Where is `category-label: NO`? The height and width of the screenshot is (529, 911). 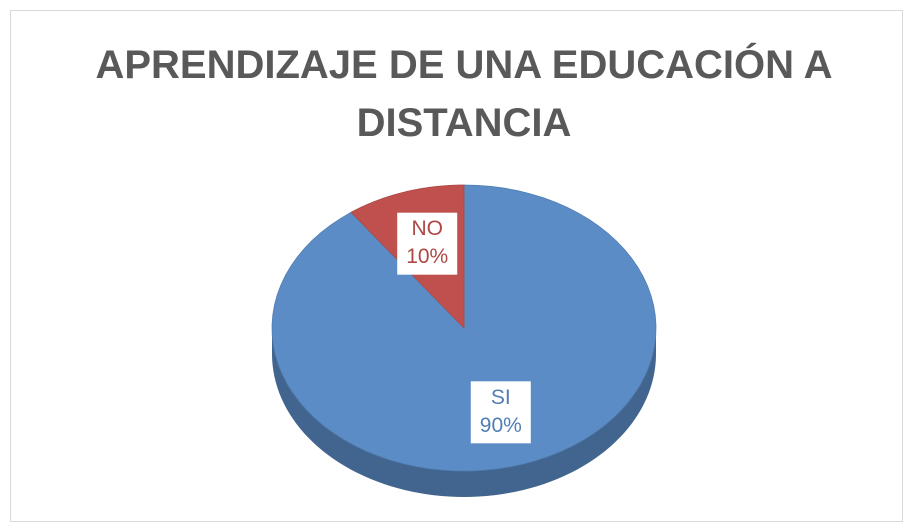
category-label: NO is located at coordinates (427, 228).